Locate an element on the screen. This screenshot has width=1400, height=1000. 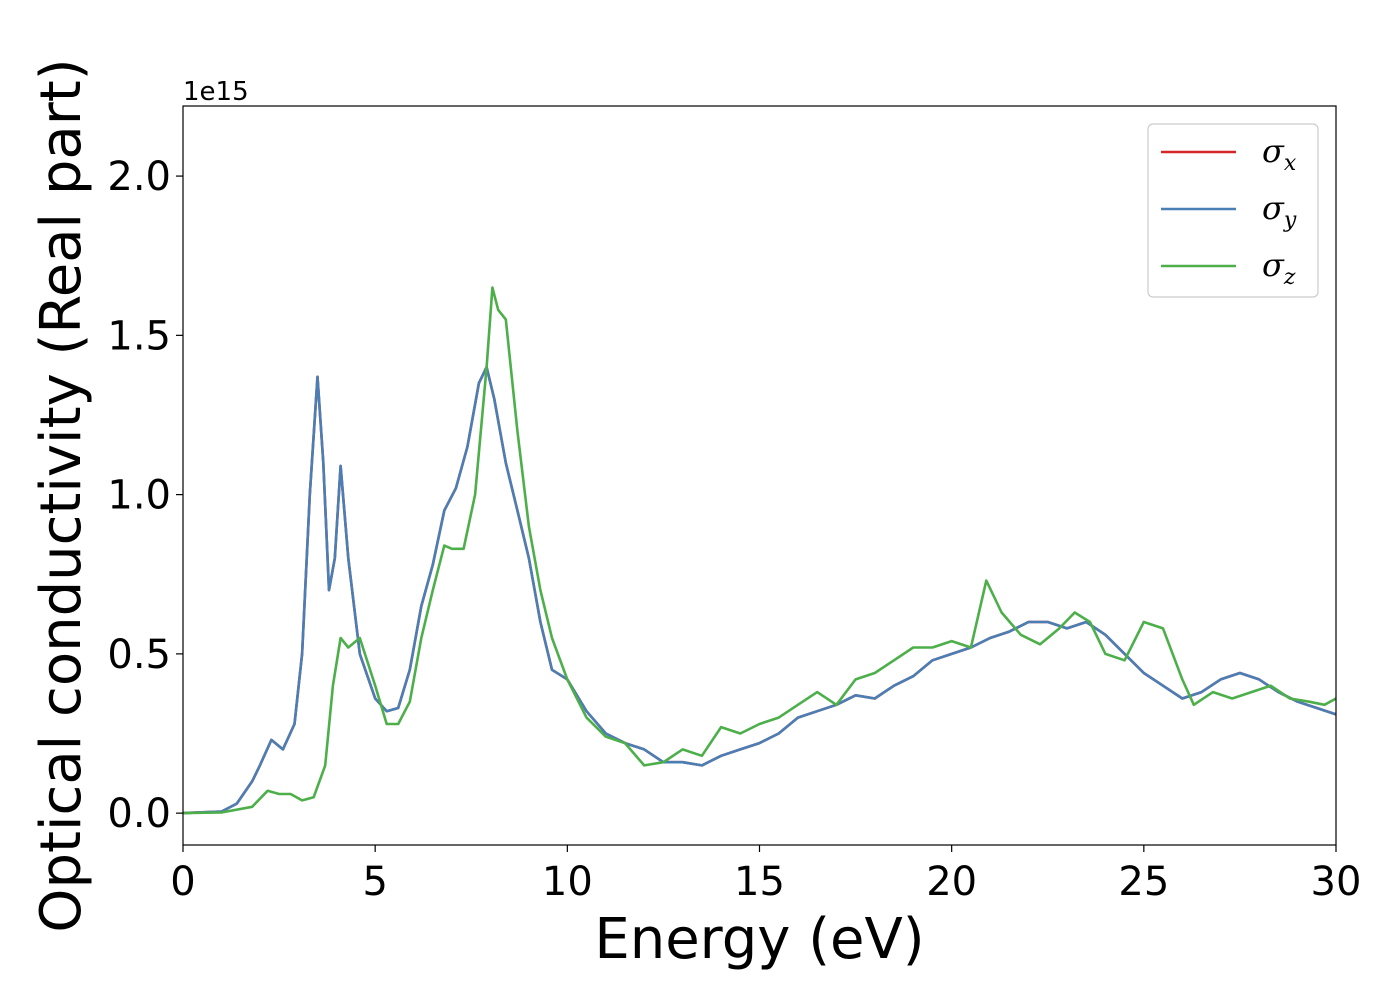
legend: σx σy σz is located at coordinates (1233, 210).